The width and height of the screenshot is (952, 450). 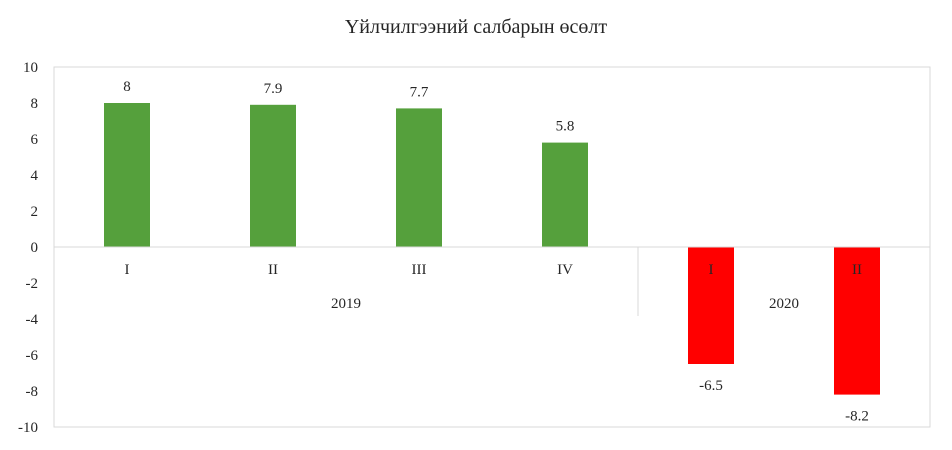 I want to click on data-label: 7.7, so click(x=419, y=92).